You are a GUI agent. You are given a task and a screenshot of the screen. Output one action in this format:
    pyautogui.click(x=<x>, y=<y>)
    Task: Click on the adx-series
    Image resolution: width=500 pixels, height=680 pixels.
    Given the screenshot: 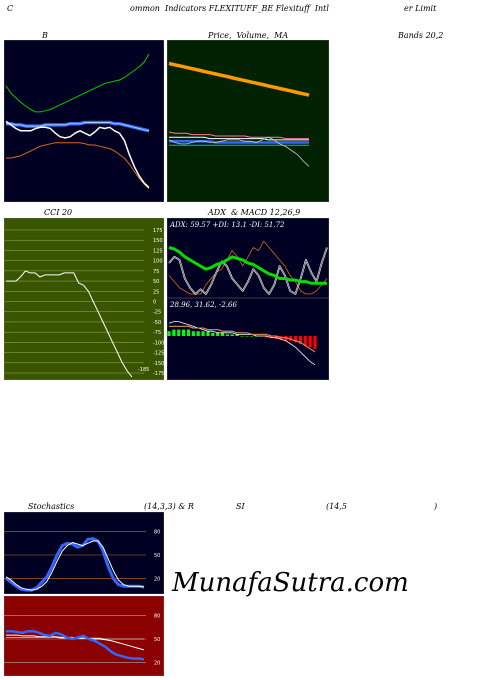 What is the action you would take?
    pyautogui.click(x=248, y=267)
    